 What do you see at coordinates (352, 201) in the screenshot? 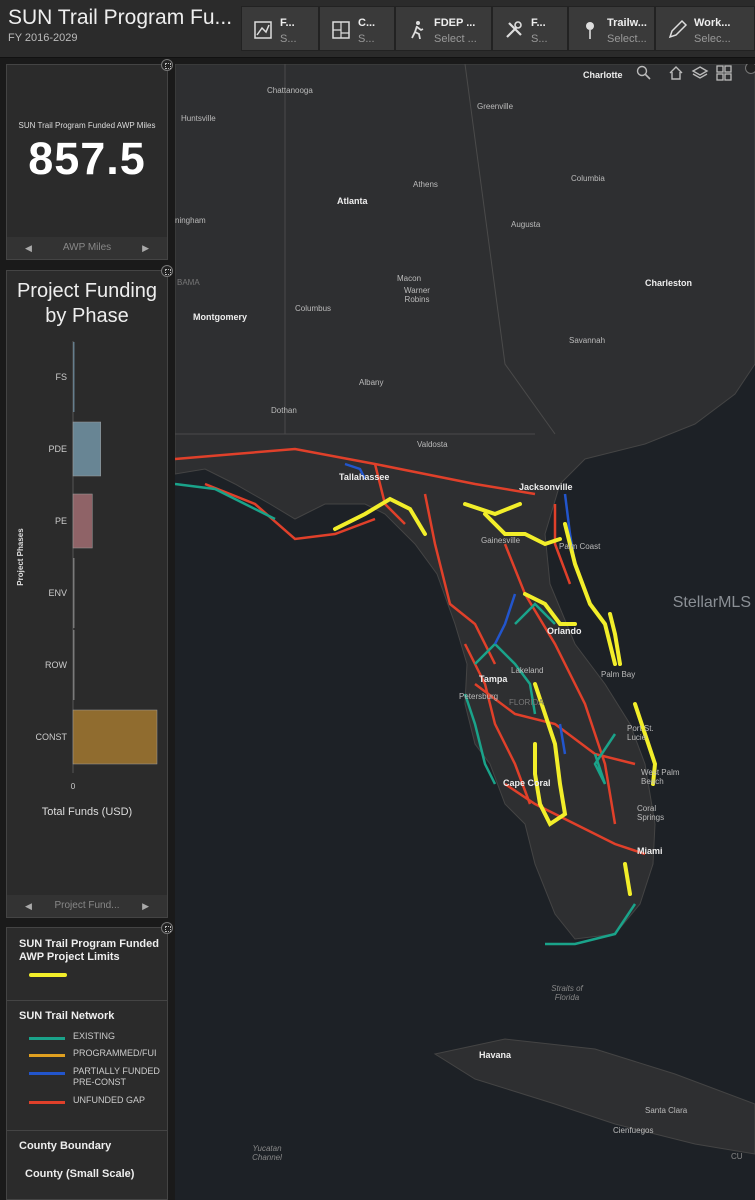
I see `map-label: Atlanta` at bounding box center [352, 201].